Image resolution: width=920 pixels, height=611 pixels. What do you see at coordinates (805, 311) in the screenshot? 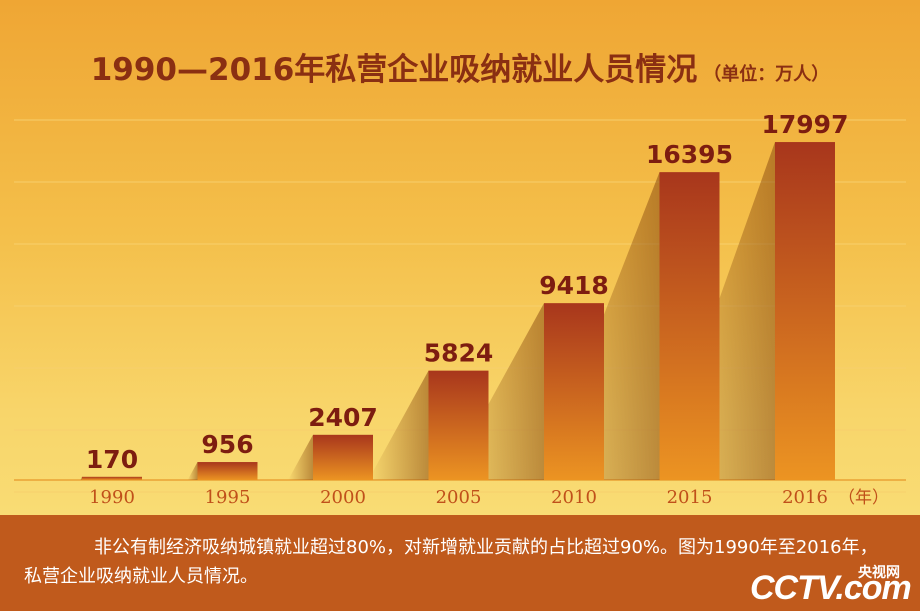
I see `bar-2016` at bounding box center [805, 311].